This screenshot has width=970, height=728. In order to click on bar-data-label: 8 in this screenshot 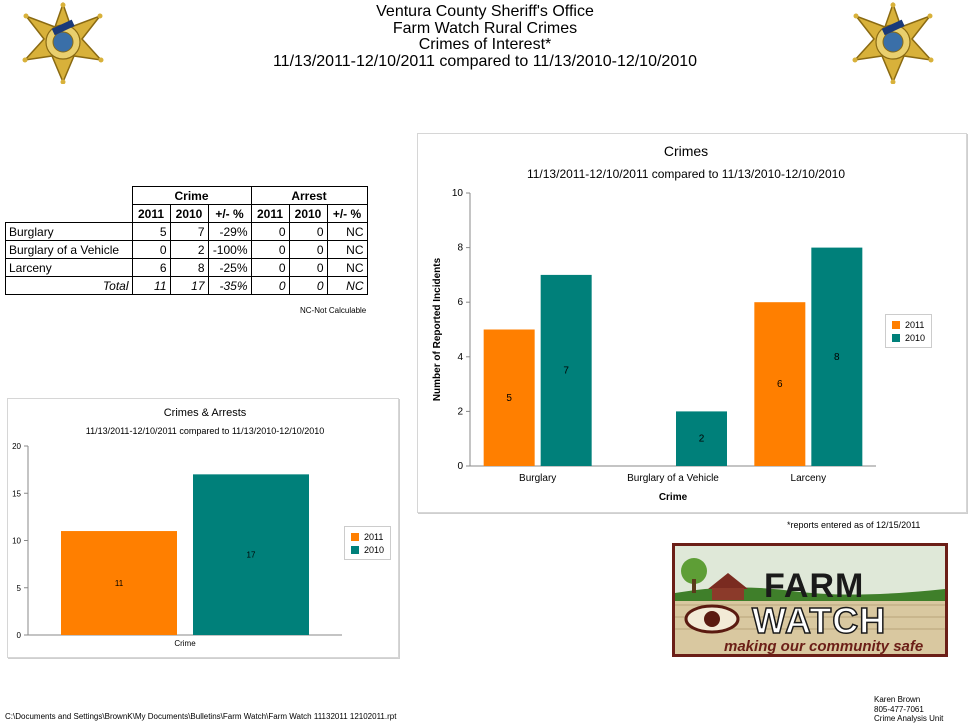, I will do `click(837, 357)`.